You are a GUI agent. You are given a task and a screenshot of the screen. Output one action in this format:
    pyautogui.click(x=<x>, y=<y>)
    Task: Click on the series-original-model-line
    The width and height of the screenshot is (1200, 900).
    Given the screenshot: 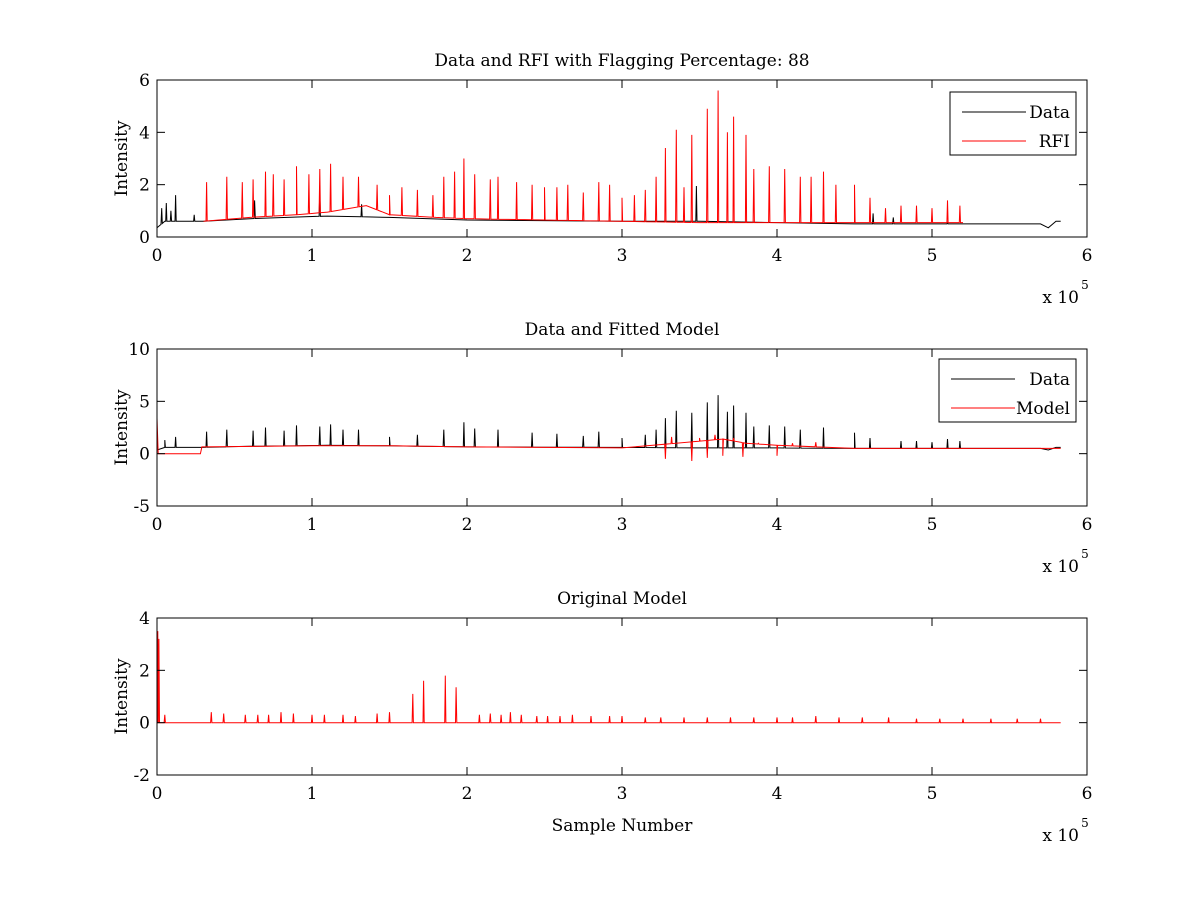 What is the action you would take?
    pyautogui.click(x=609, y=677)
    